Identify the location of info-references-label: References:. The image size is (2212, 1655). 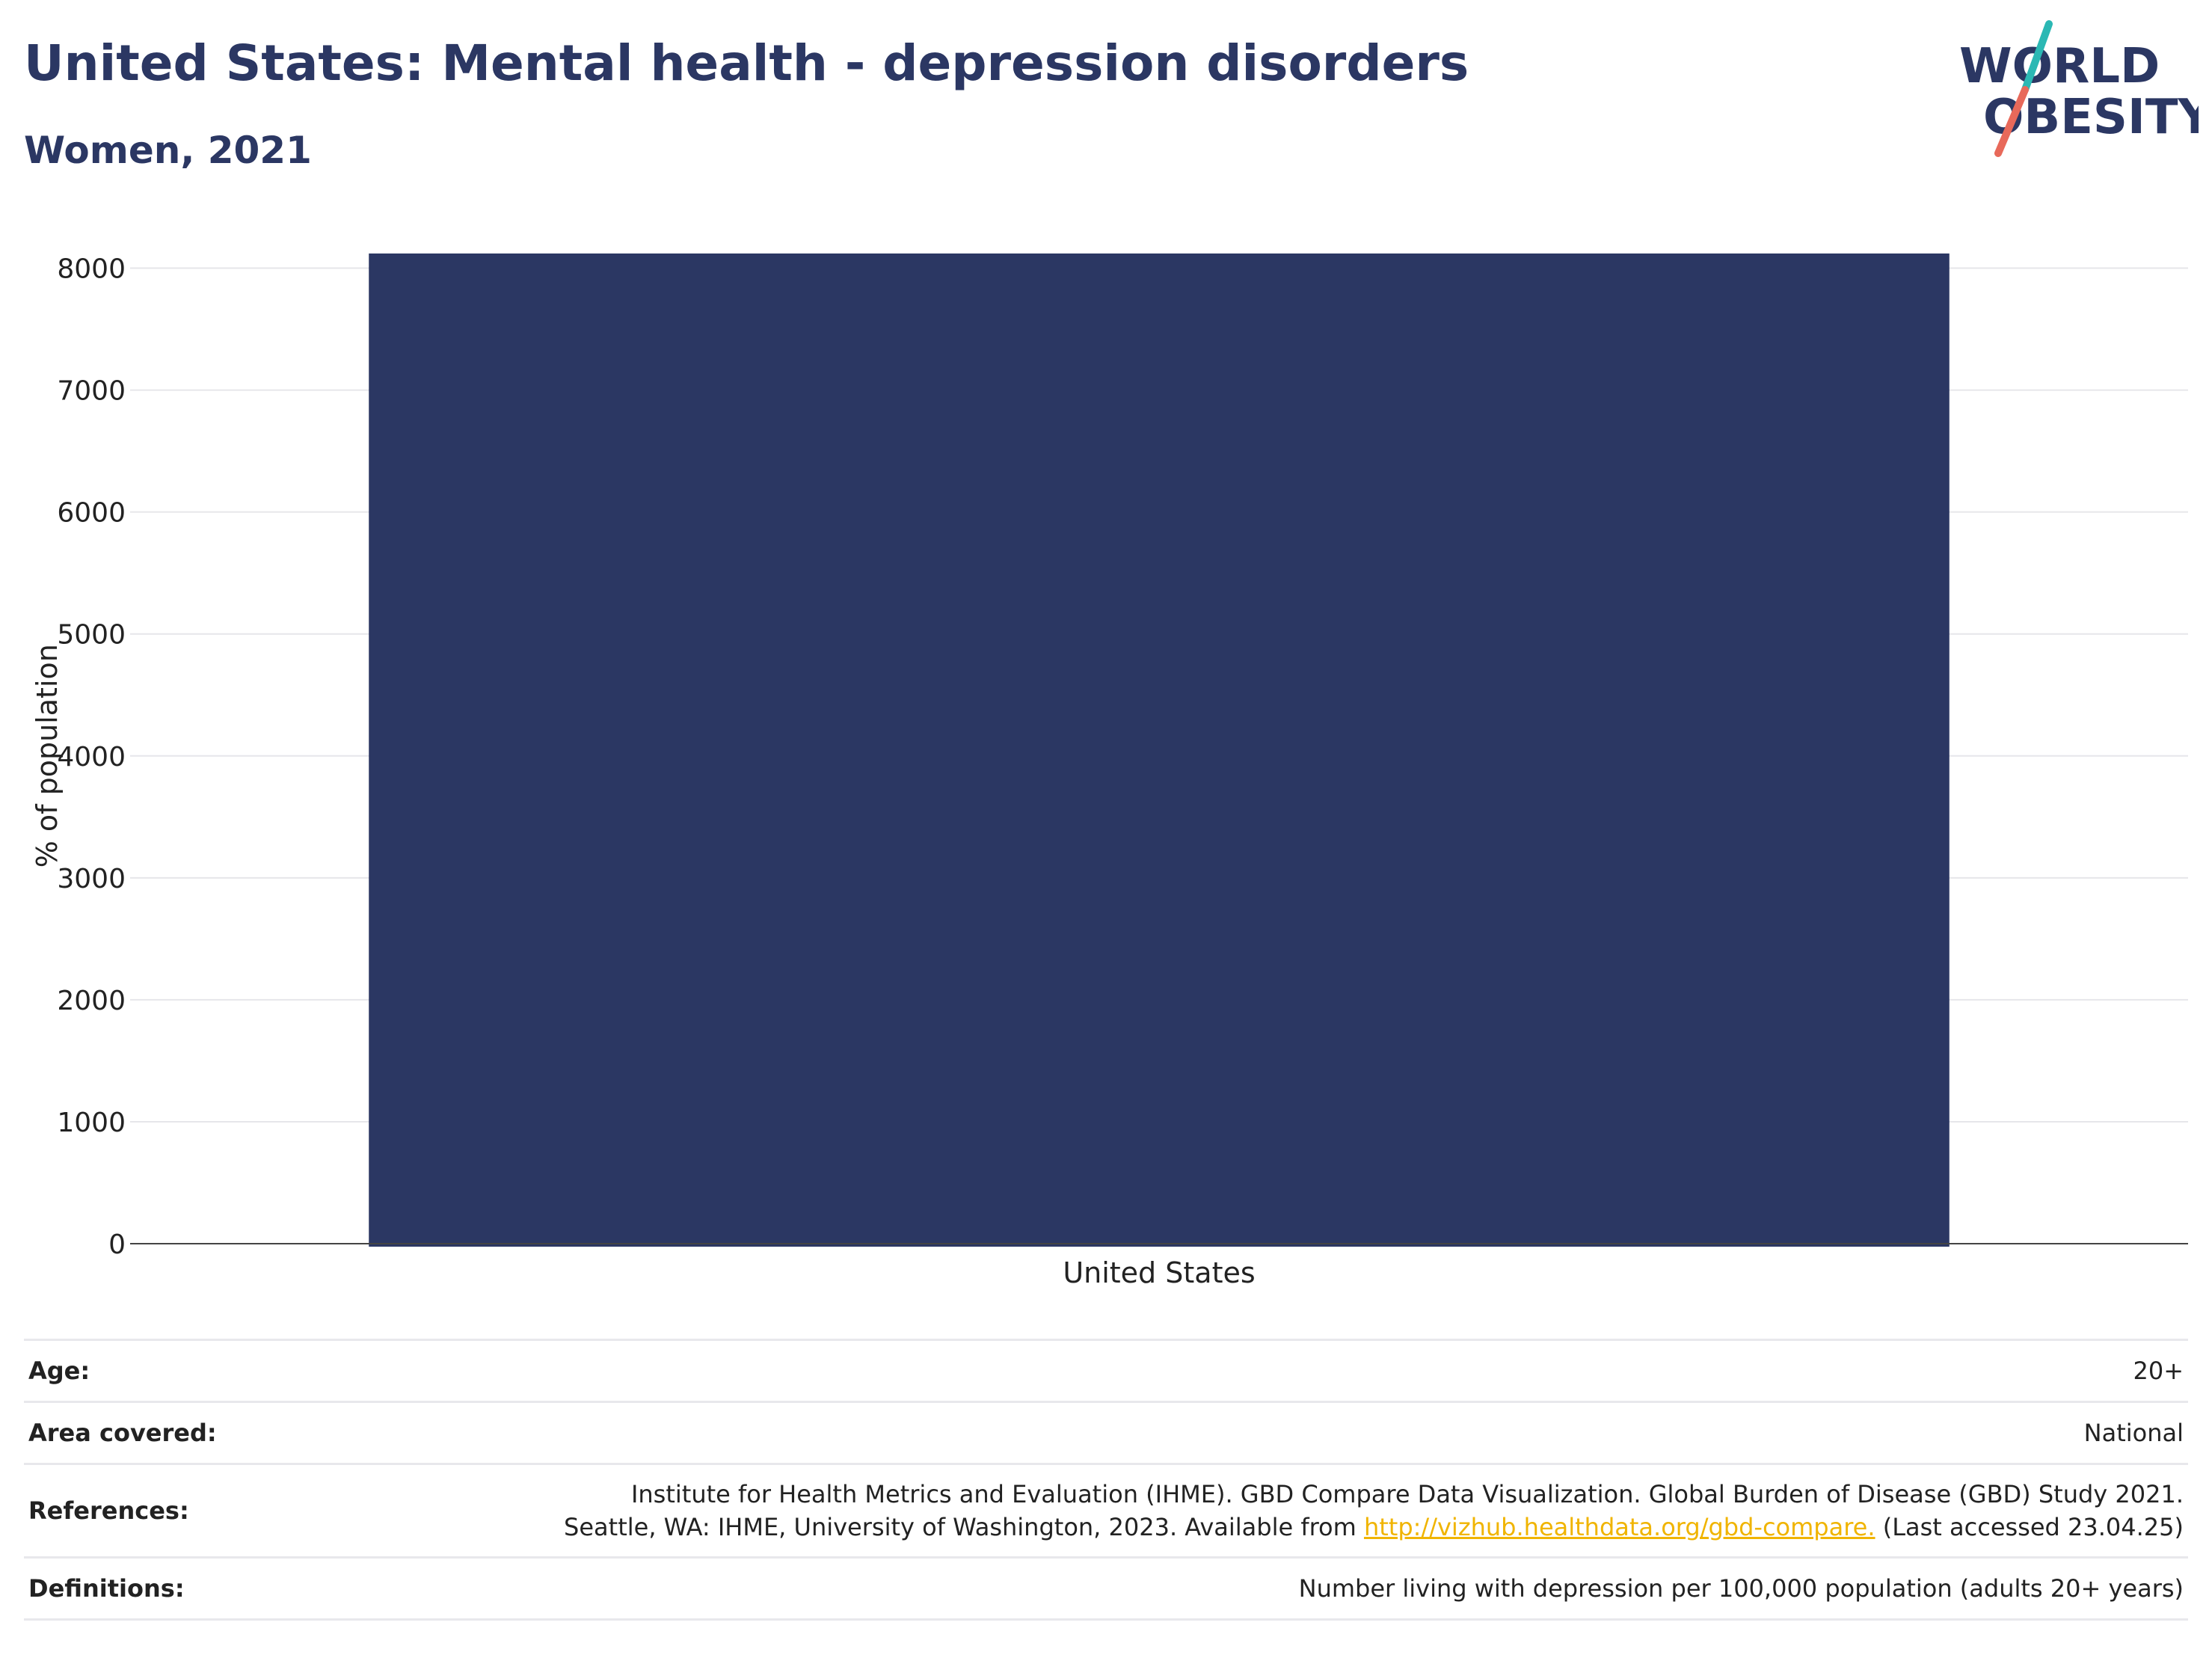
(215, 1510).